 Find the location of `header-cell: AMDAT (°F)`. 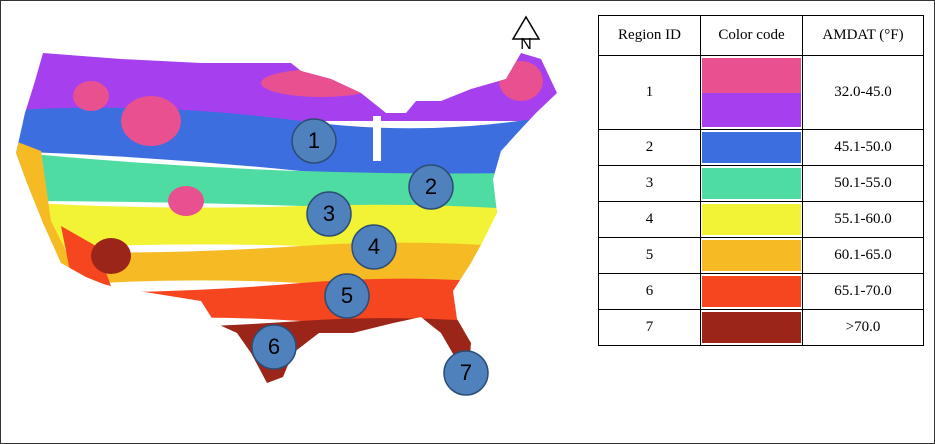

header-cell: AMDAT (°F) is located at coordinates (863, 35).